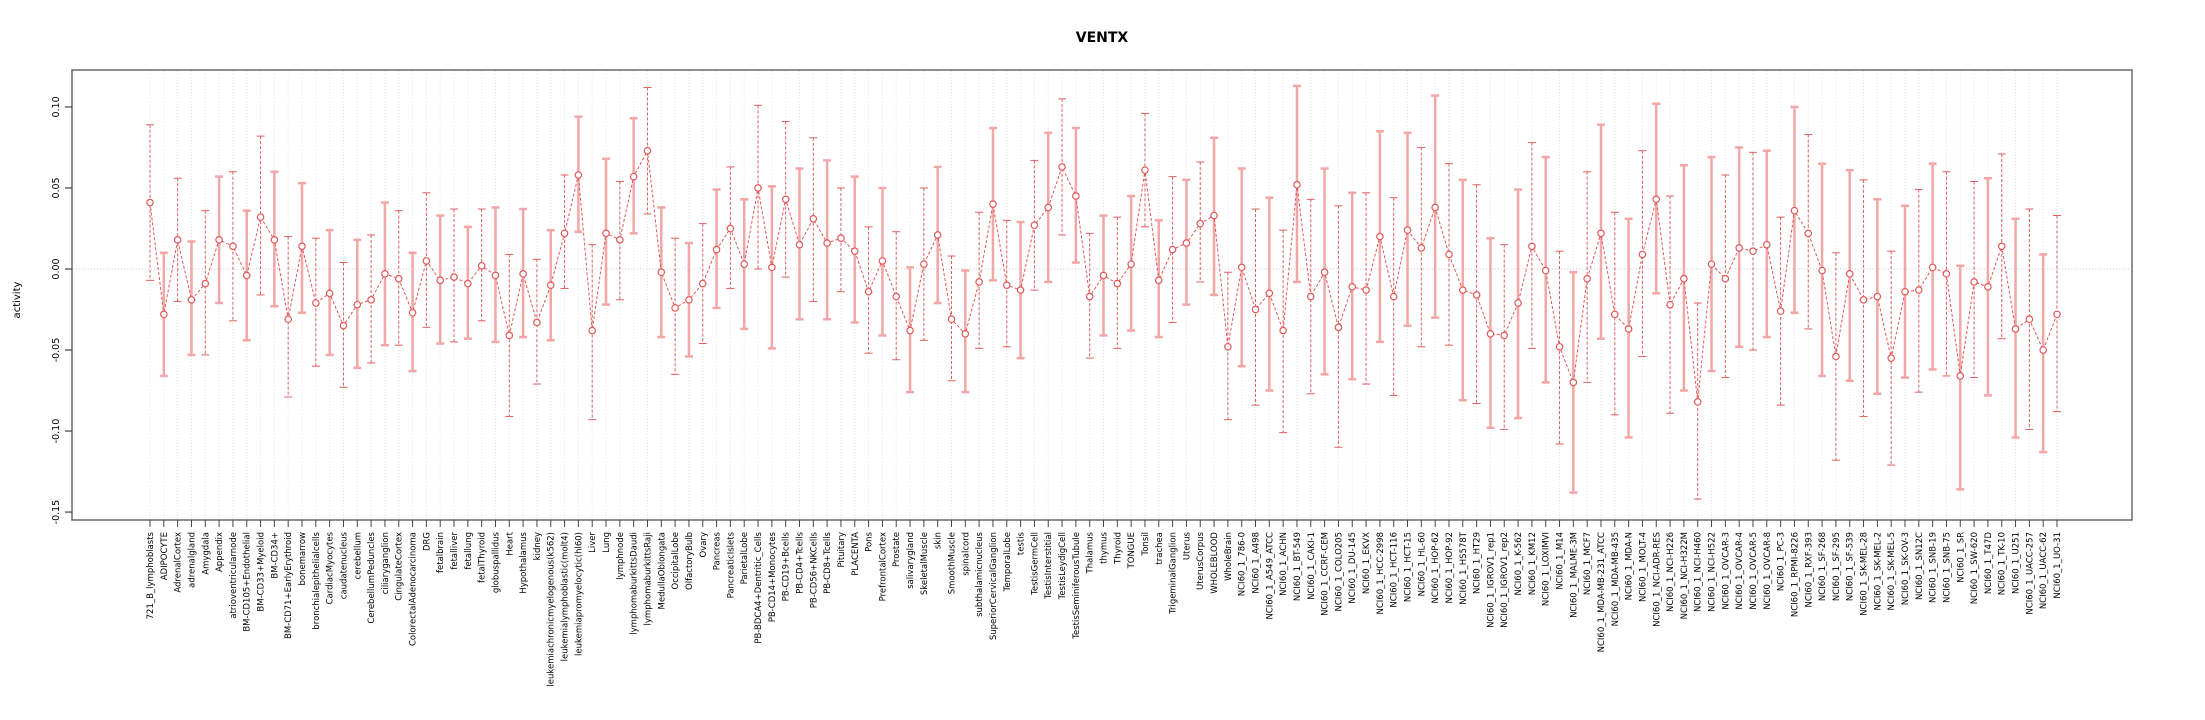  I want to click on x-tick-label: PB-CD8+Tcells, so click(828, 562).